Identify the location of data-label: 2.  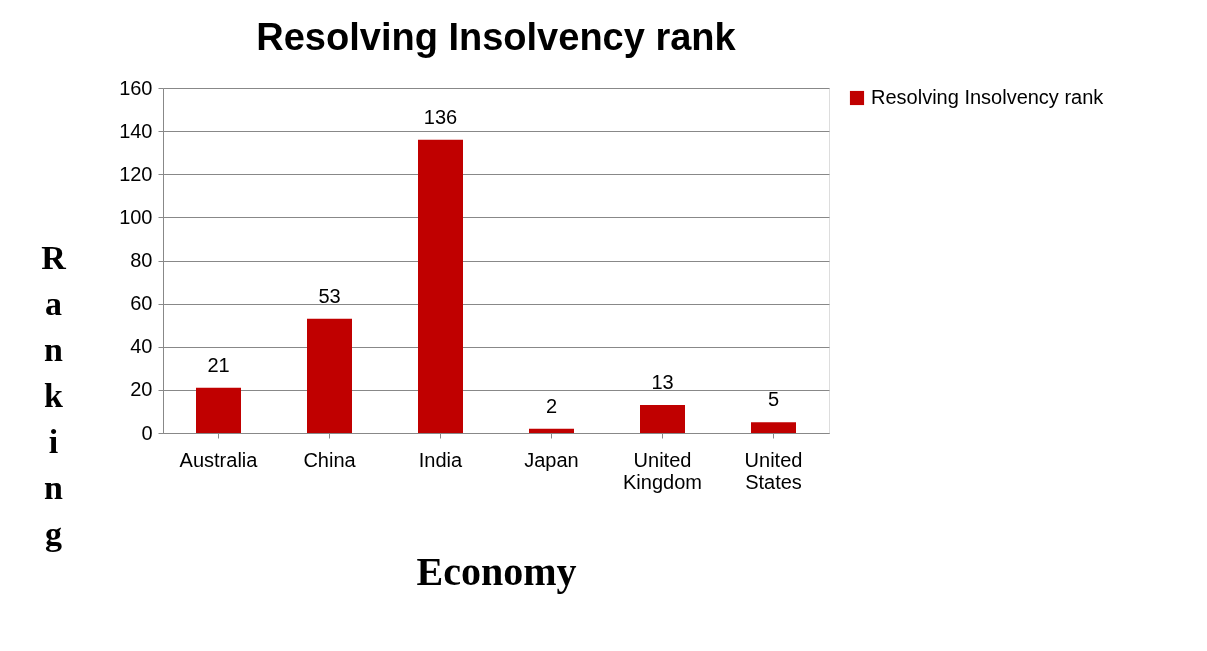
(551, 405).